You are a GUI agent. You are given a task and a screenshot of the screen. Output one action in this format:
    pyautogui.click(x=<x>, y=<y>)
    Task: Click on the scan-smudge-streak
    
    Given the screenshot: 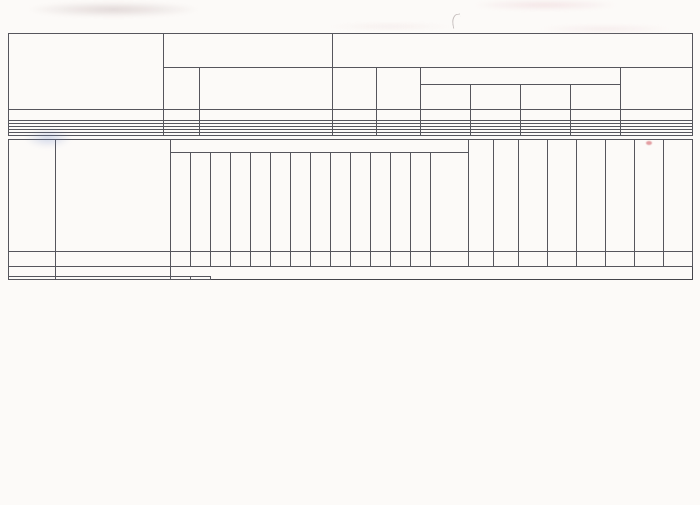 What is the action you would take?
    pyautogui.click(x=605, y=29)
    